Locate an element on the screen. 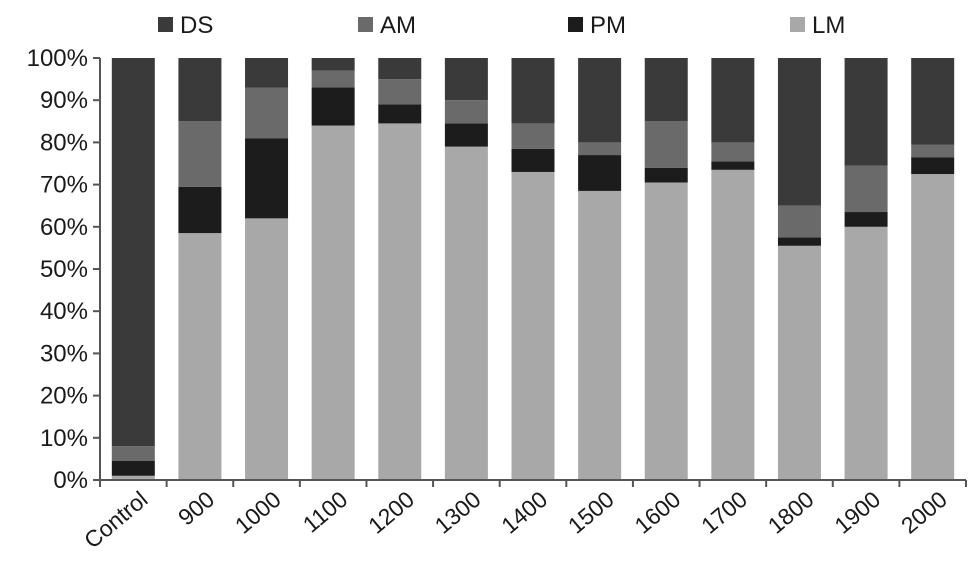  bar-1500-am is located at coordinates (600, 149).